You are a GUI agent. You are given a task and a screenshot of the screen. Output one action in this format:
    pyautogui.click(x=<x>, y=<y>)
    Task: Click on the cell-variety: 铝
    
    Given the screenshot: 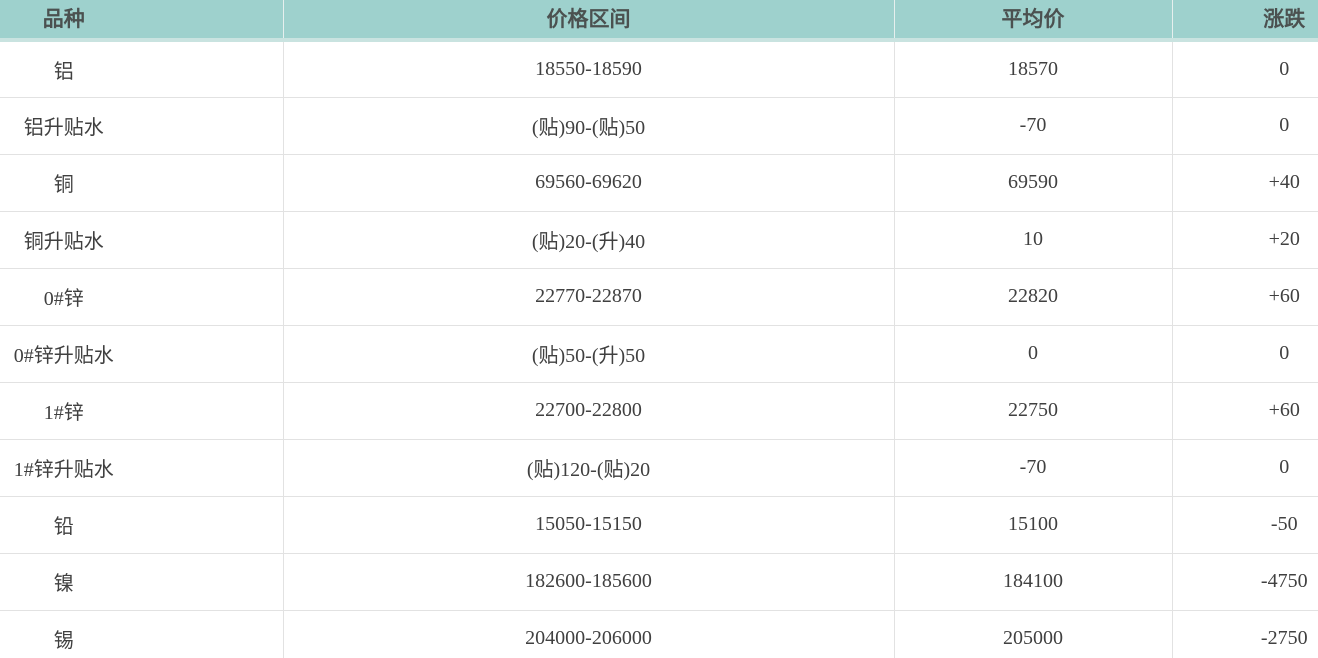 What is the action you would take?
    pyautogui.click(x=142, y=69)
    